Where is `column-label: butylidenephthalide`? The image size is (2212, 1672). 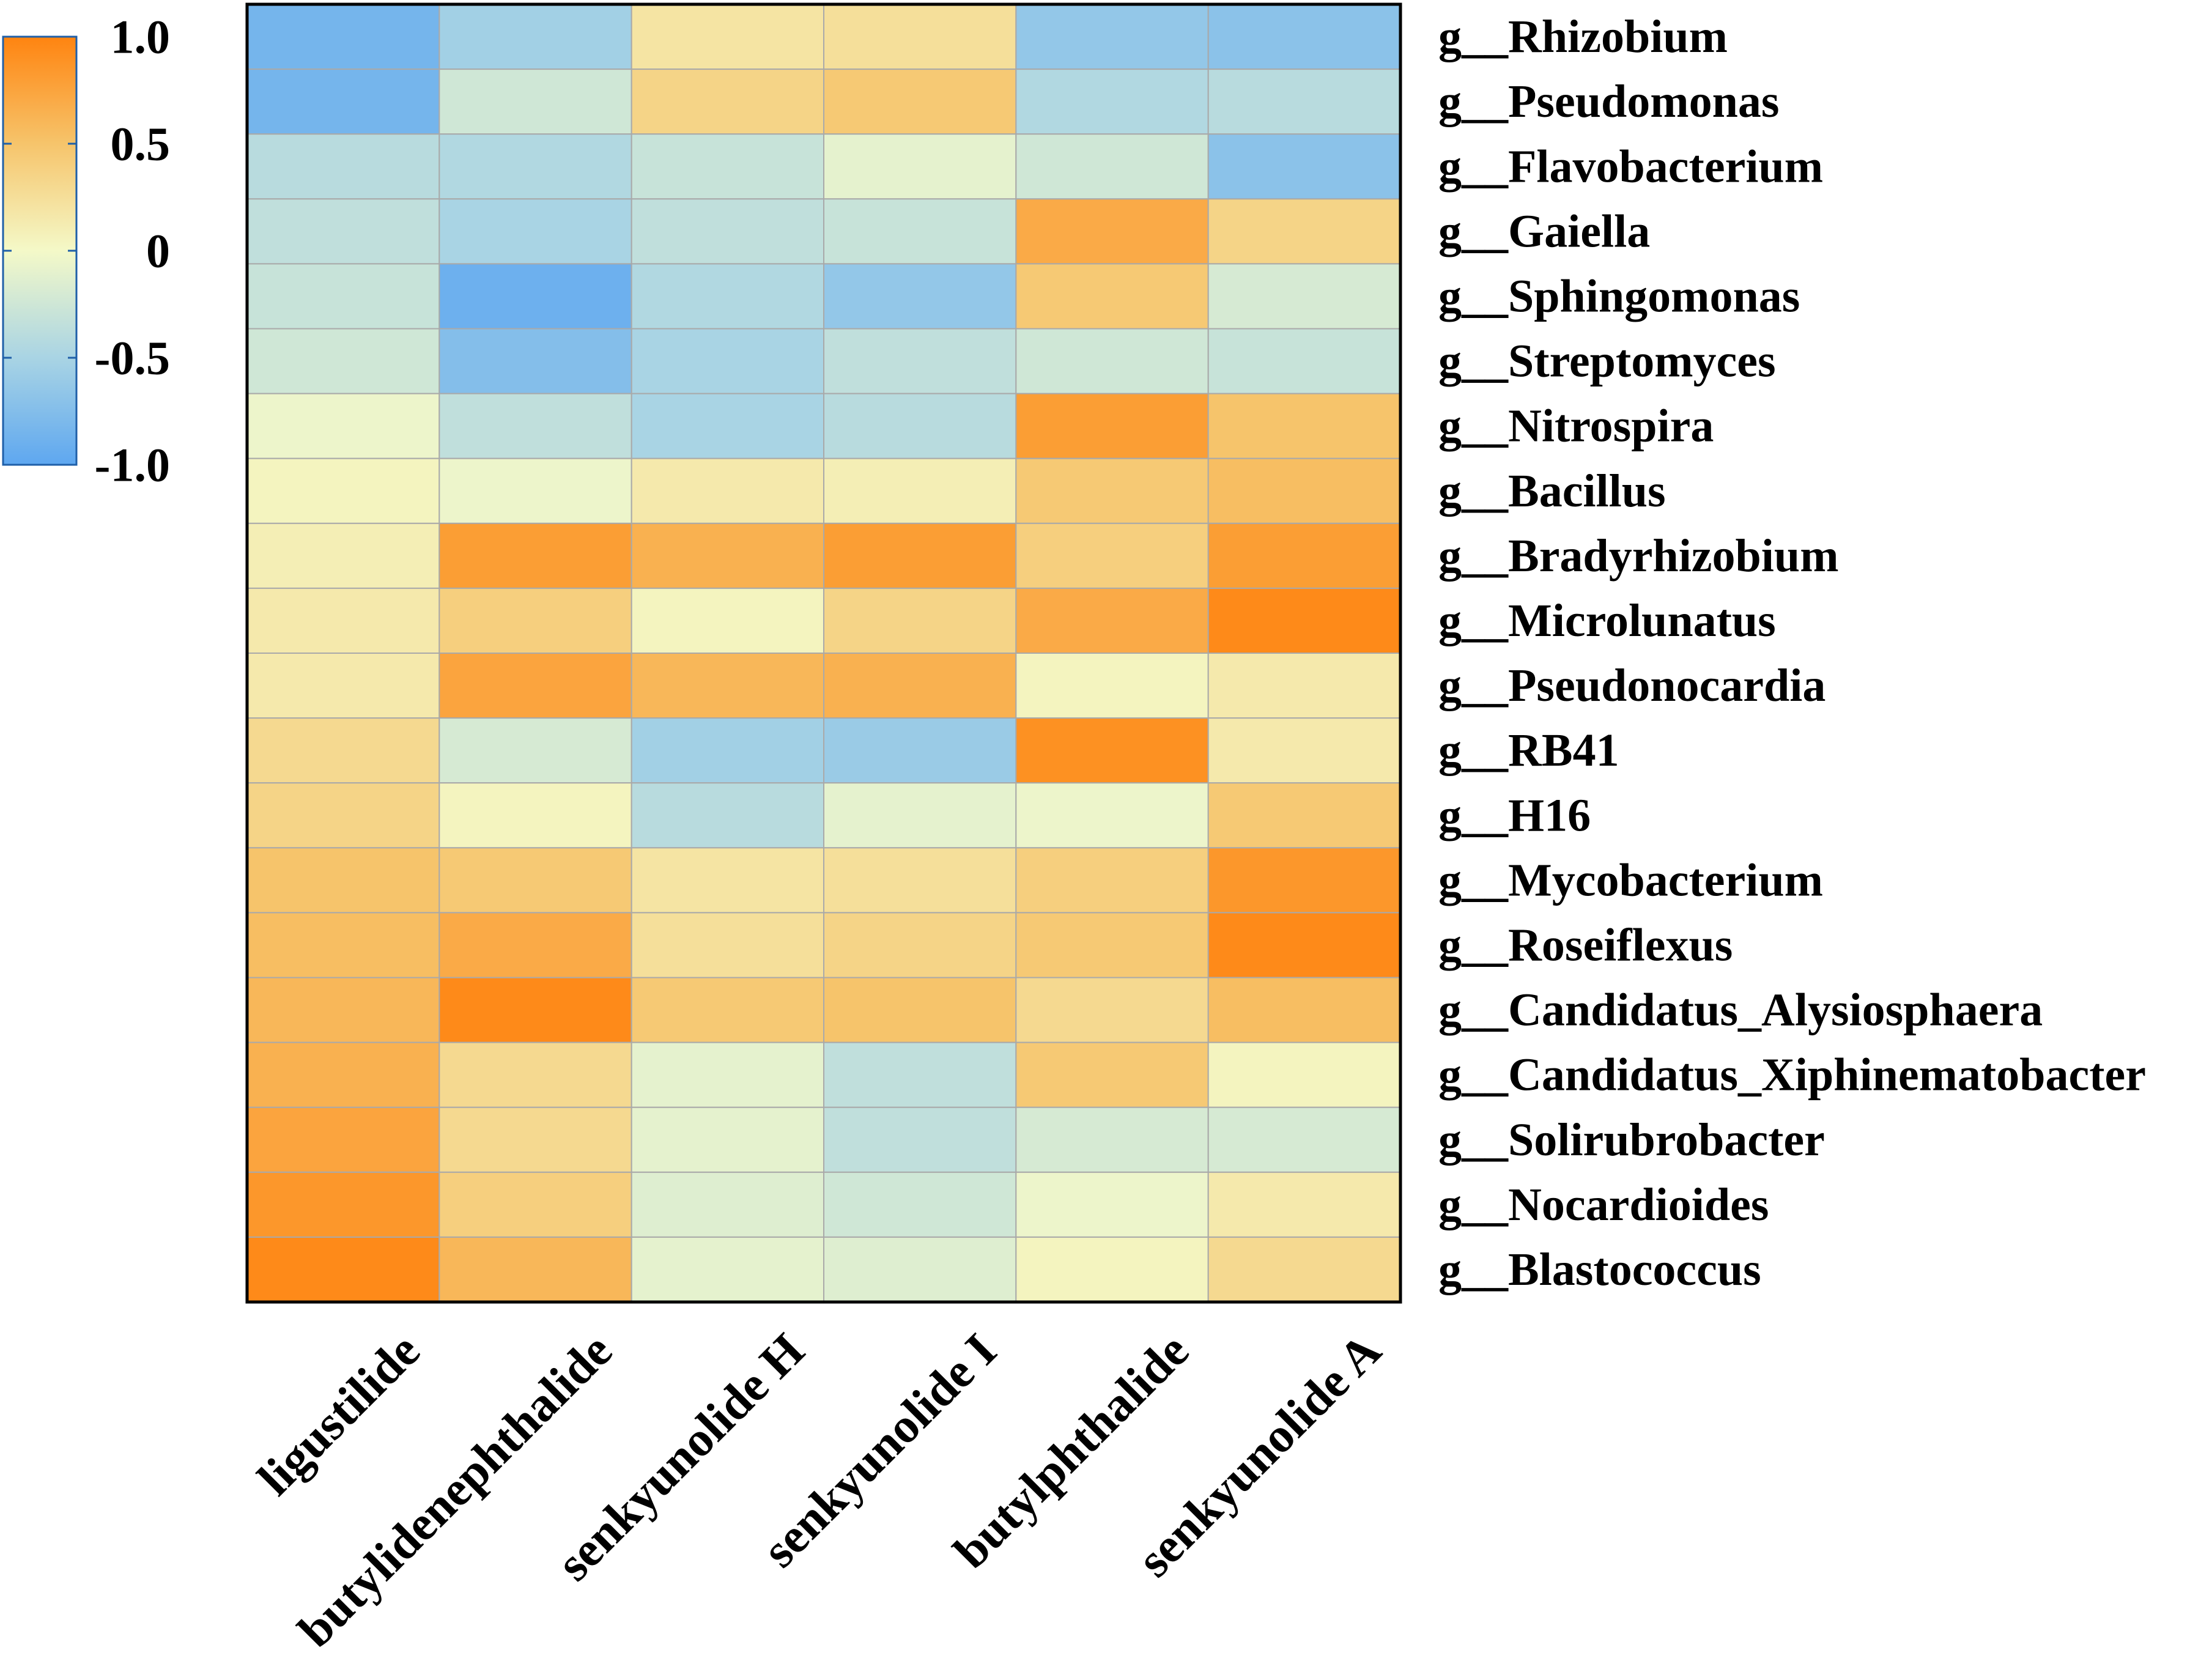 column-label: butylidenephthalide is located at coordinates (455, 1490).